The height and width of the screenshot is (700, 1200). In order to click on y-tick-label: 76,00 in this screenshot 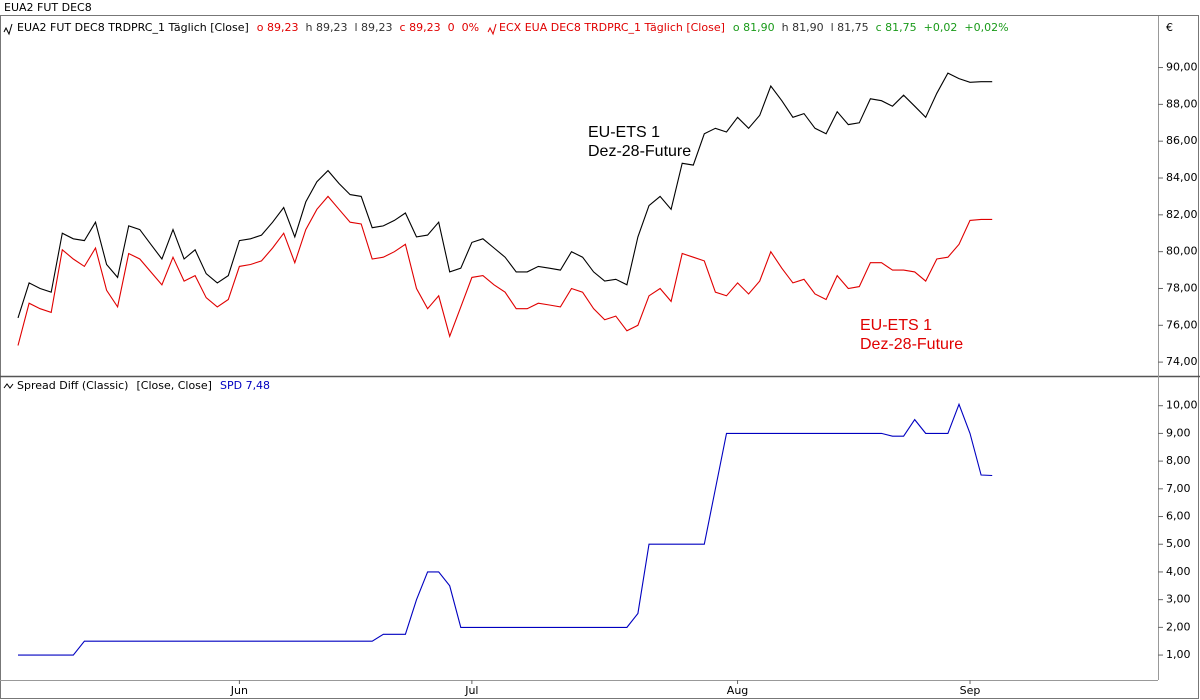, I will do `click(1182, 324)`.